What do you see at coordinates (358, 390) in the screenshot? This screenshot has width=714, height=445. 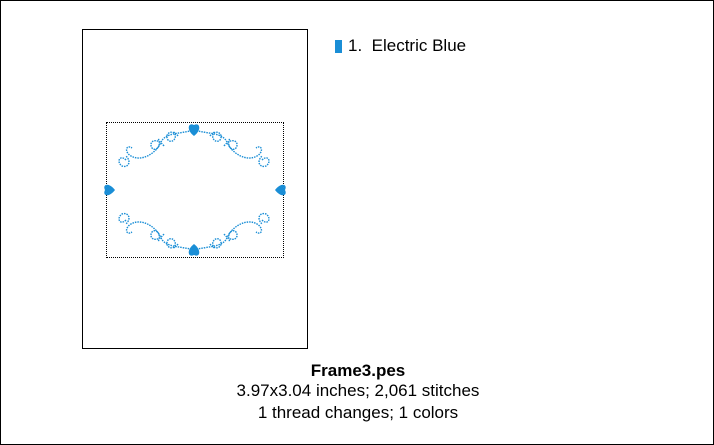 I see `design-dimensions-stitches: 3.97x3.04 inches; 2,061 stitches` at bounding box center [358, 390].